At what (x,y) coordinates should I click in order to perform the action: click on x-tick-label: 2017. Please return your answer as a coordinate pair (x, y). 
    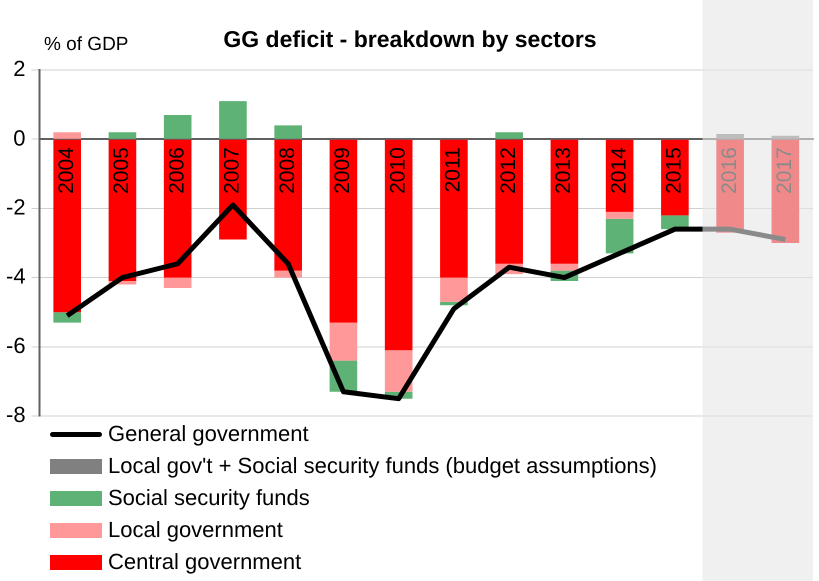
    Looking at the image, I should click on (784, 170).